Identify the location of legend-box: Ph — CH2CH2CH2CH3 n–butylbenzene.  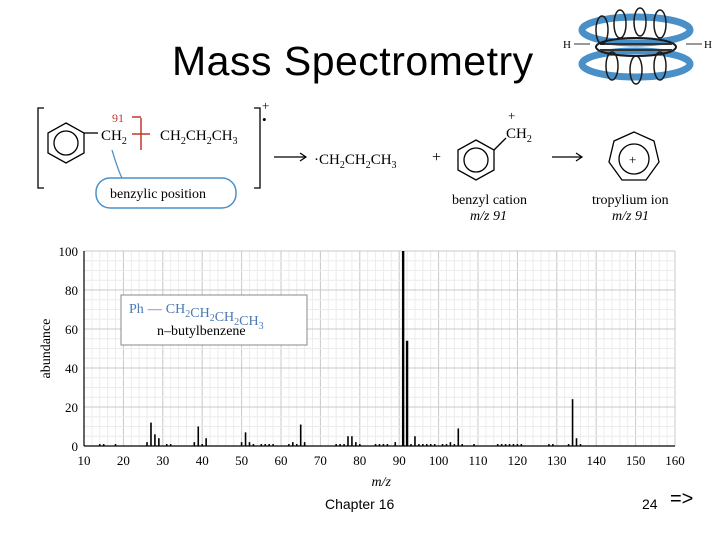
(214, 320).